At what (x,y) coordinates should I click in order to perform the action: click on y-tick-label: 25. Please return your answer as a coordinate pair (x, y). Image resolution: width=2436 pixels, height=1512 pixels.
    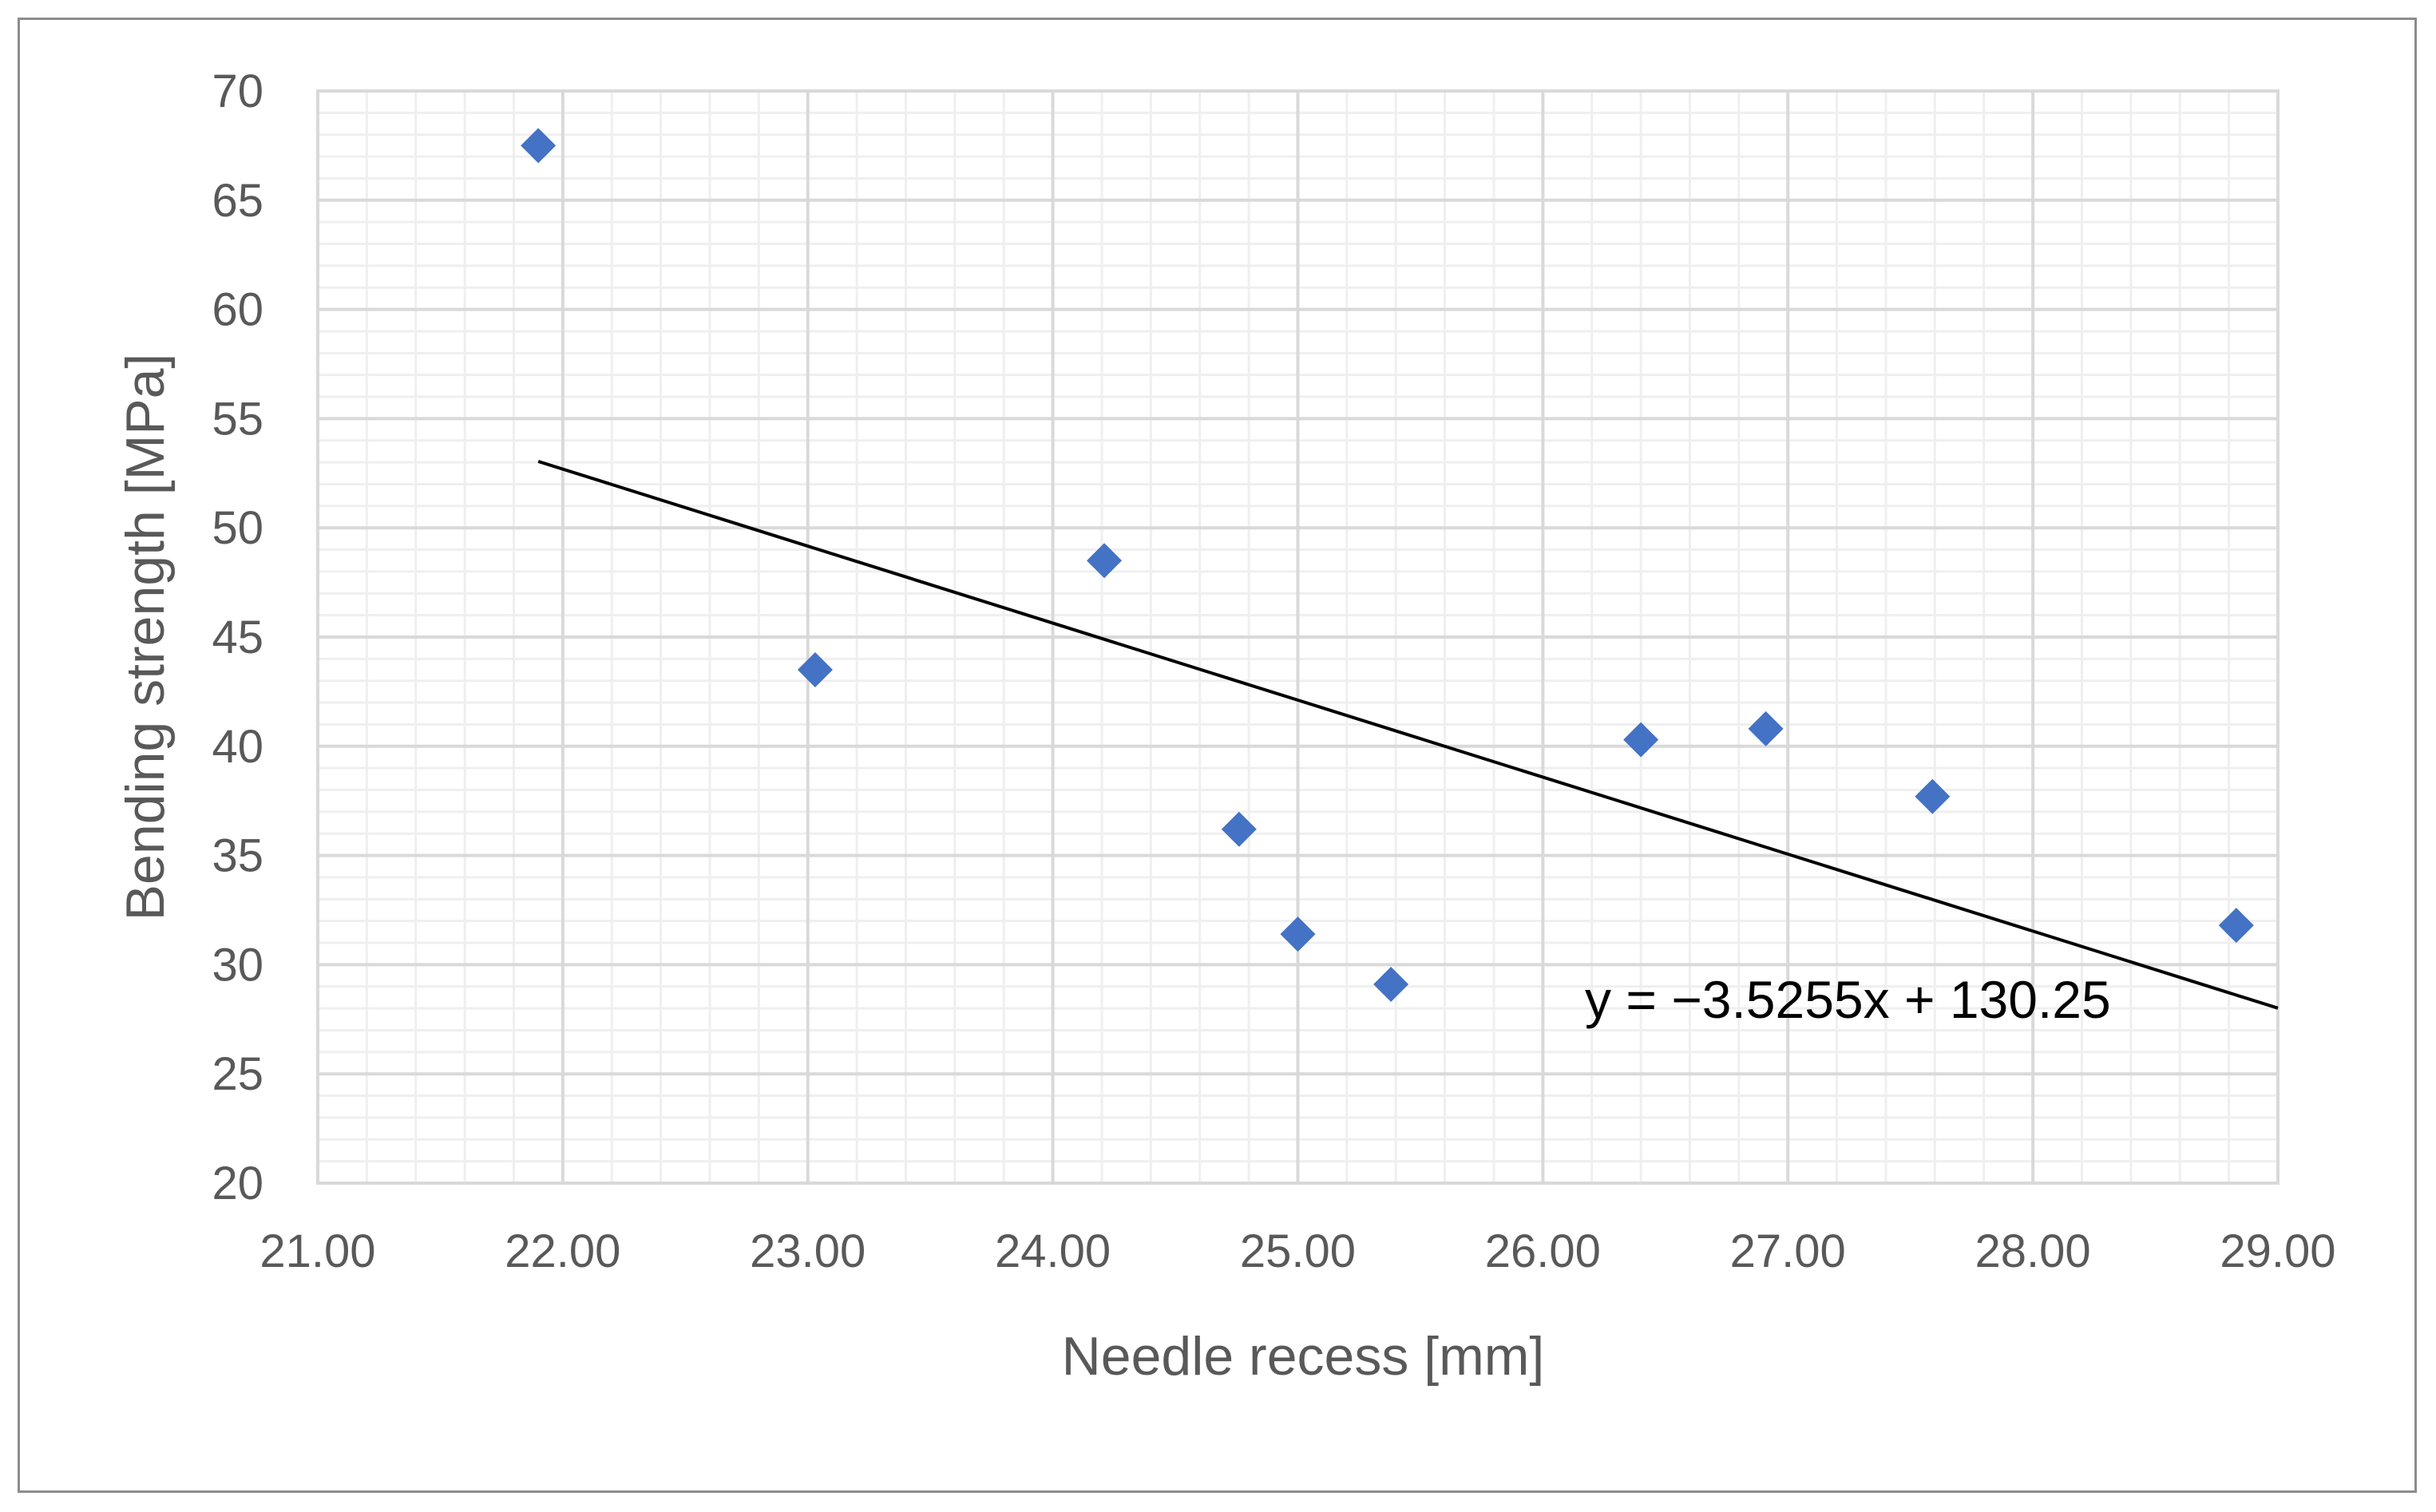
    Looking at the image, I should click on (238, 1074).